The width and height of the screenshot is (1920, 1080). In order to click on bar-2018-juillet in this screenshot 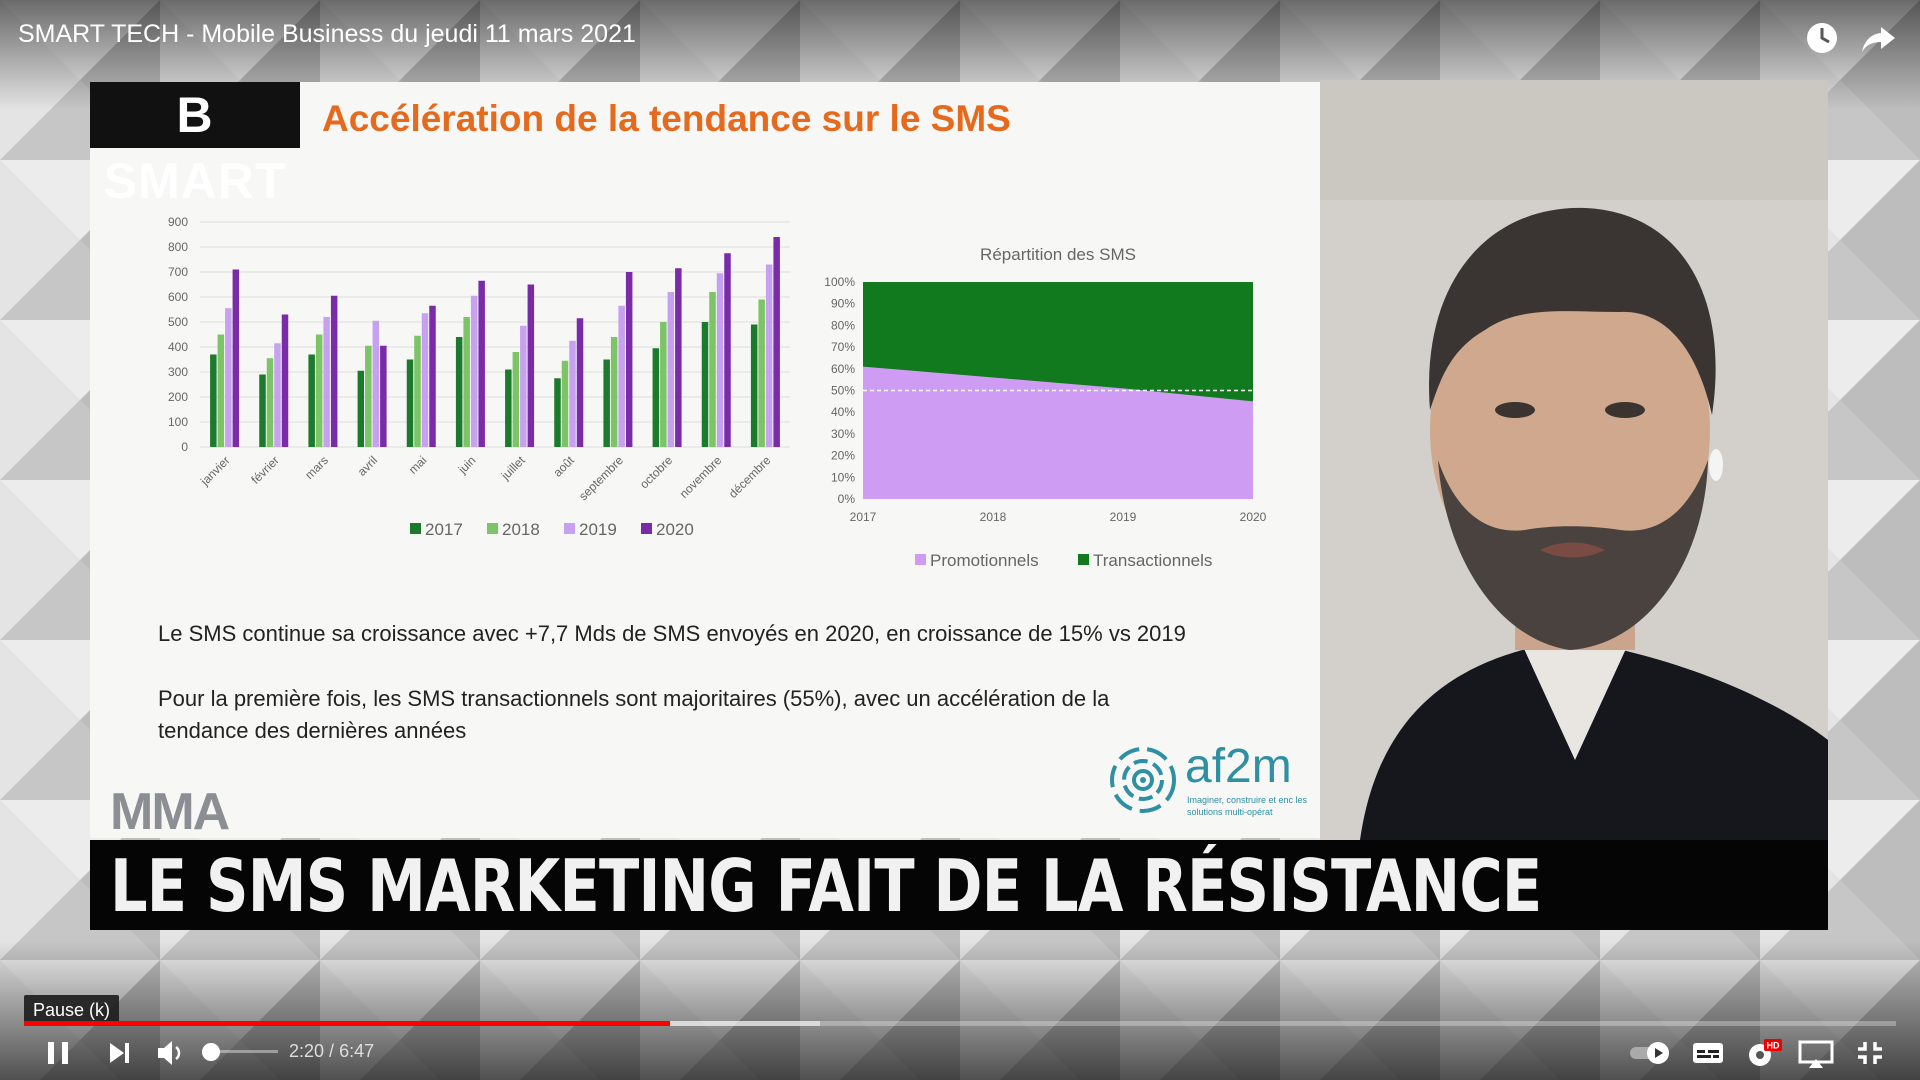, I will do `click(516, 399)`.